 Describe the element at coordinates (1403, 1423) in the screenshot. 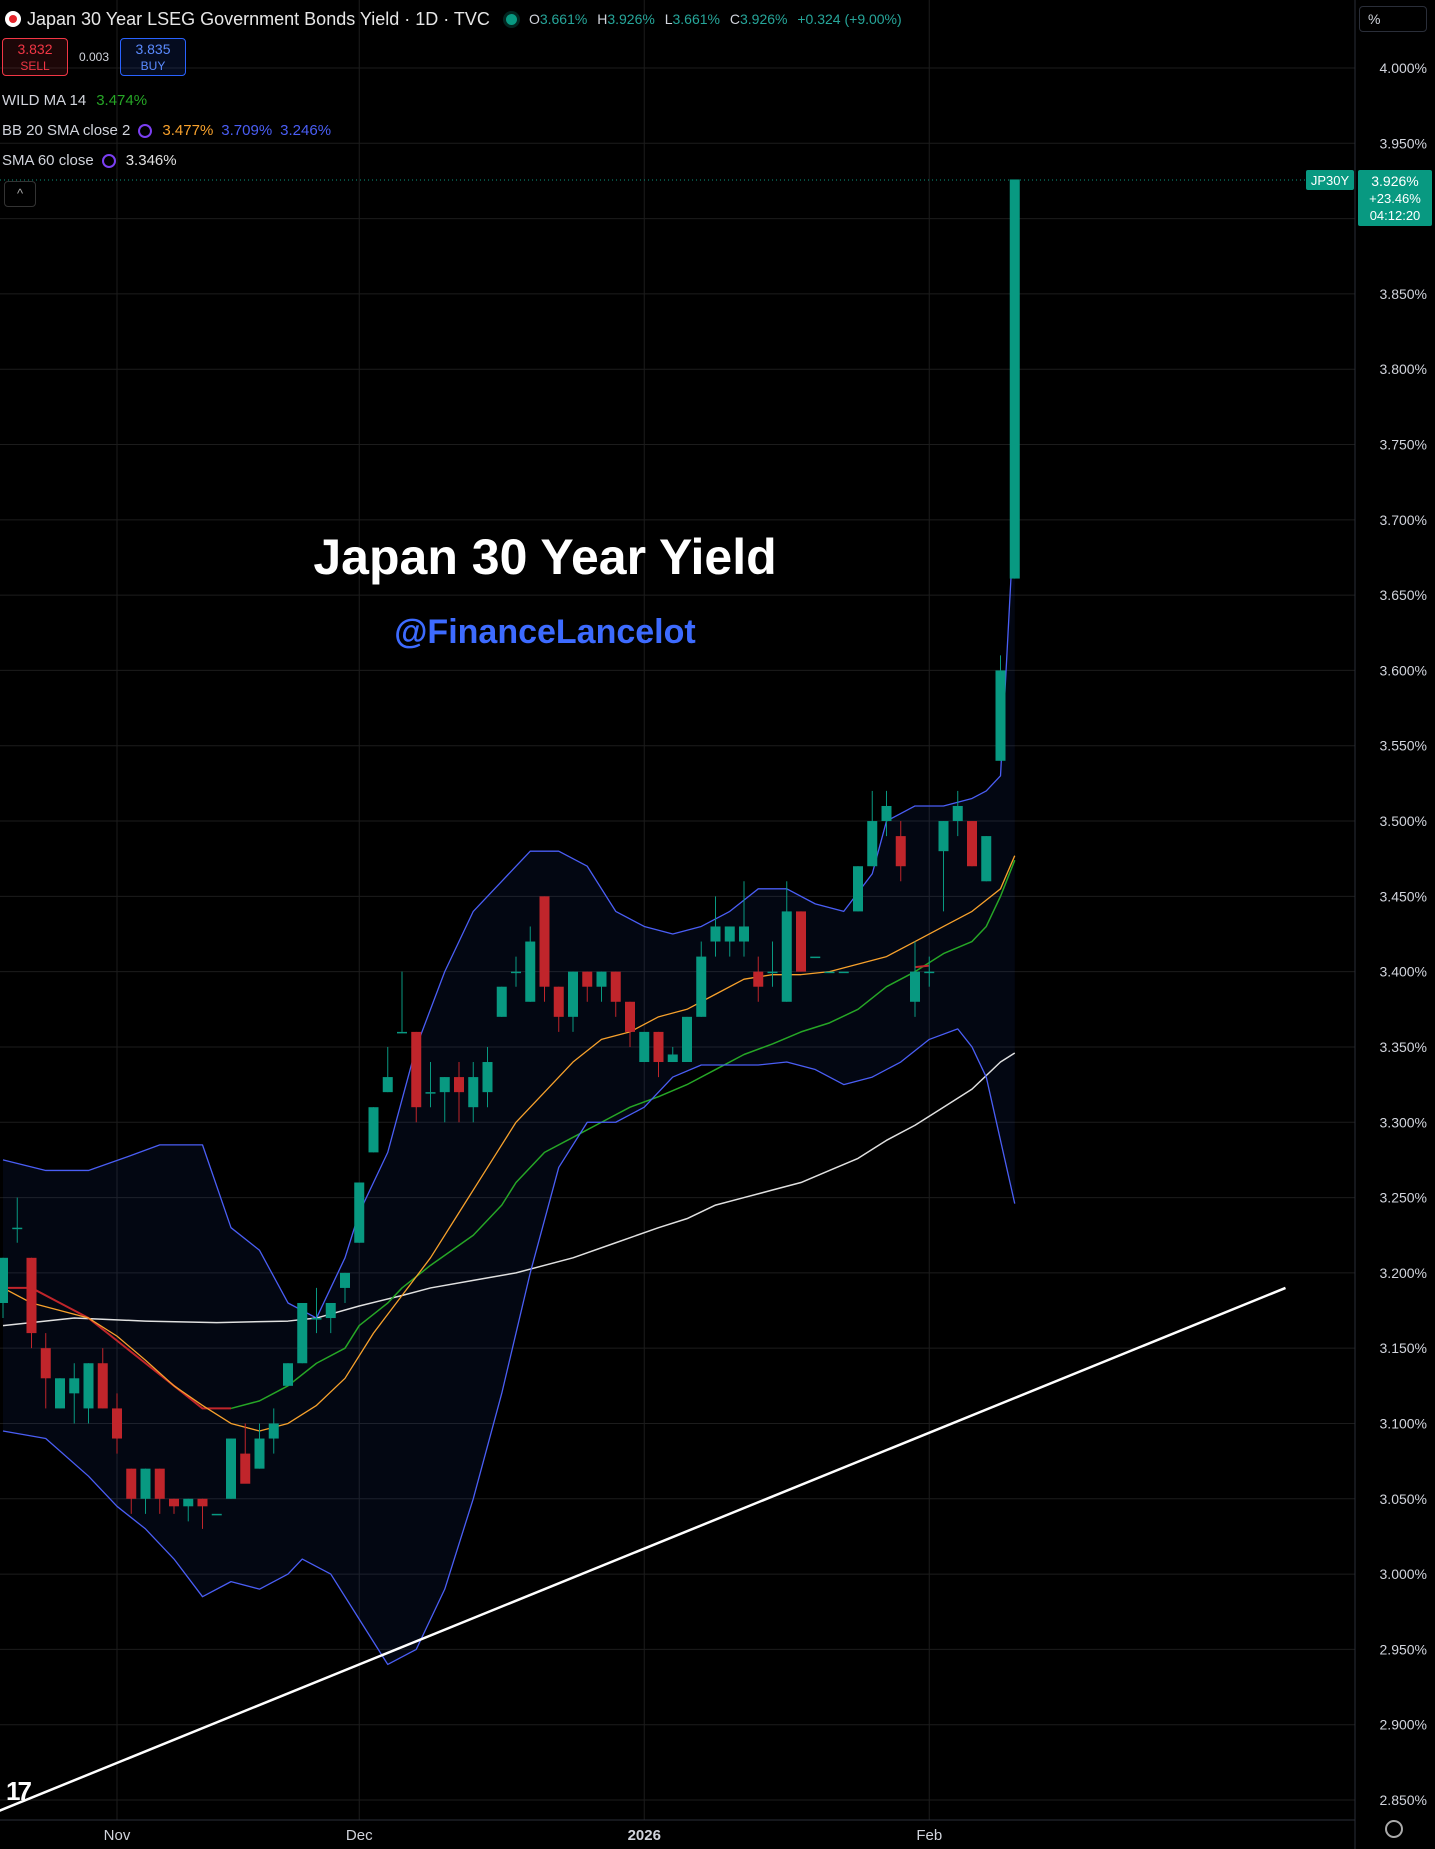

I see `y-tick-label: 3.100%` at that location.